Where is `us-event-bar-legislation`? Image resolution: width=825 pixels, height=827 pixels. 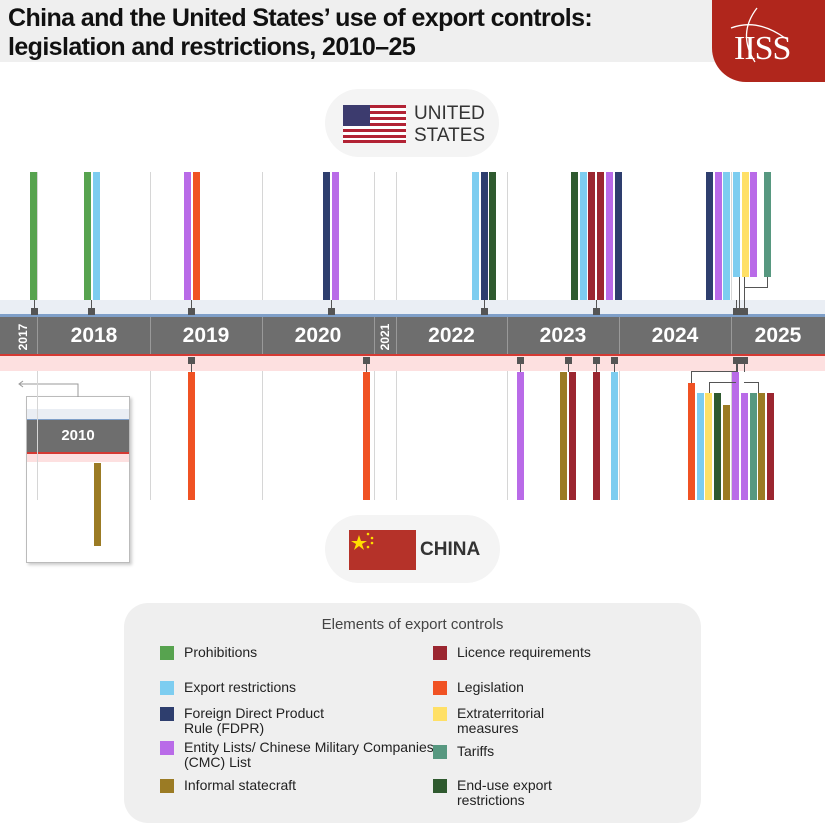
us-event-bar-legislation is located at coordinates (196, 236).